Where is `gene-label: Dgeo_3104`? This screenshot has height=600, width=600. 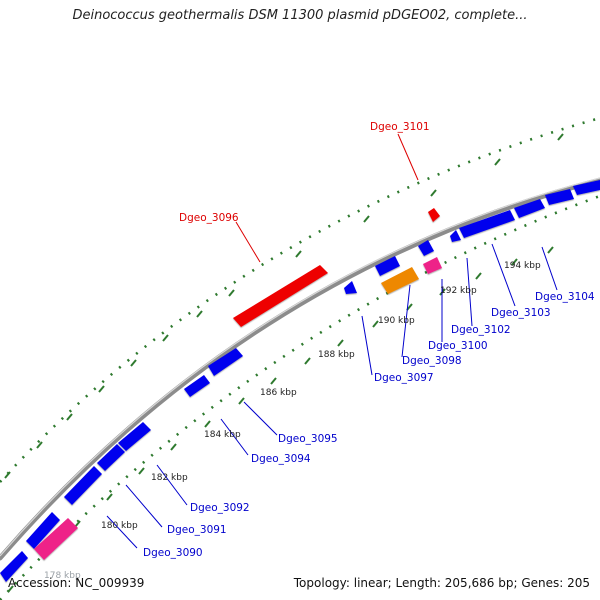
gene-label: Dgeo_3104 is located at coordinates (565, 297).